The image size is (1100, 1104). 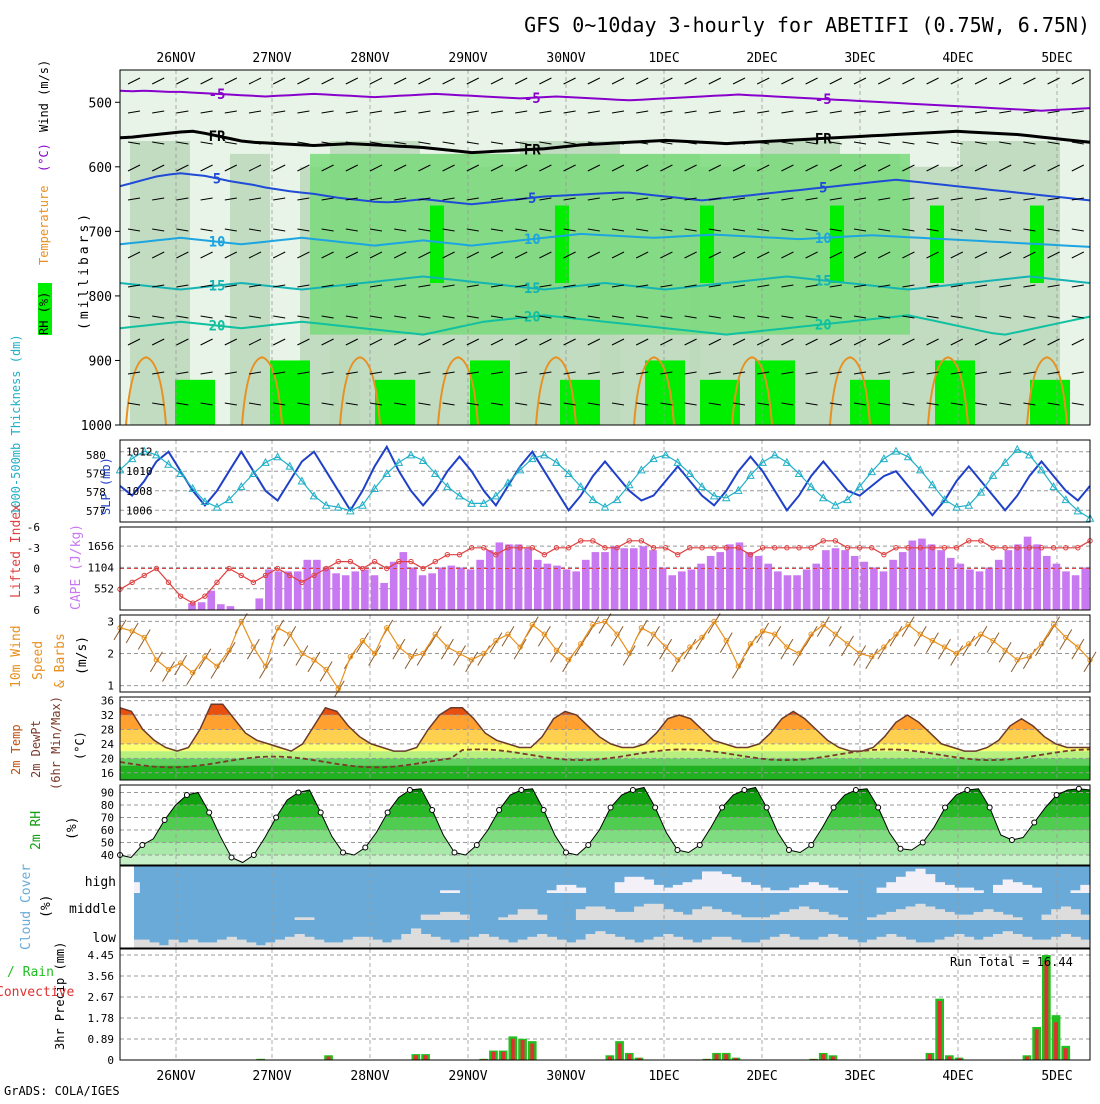 What do you see at coordinates (45, 309) in the screenshot?
I see `rh-legend-swatch` at bounding box center [45, 309].